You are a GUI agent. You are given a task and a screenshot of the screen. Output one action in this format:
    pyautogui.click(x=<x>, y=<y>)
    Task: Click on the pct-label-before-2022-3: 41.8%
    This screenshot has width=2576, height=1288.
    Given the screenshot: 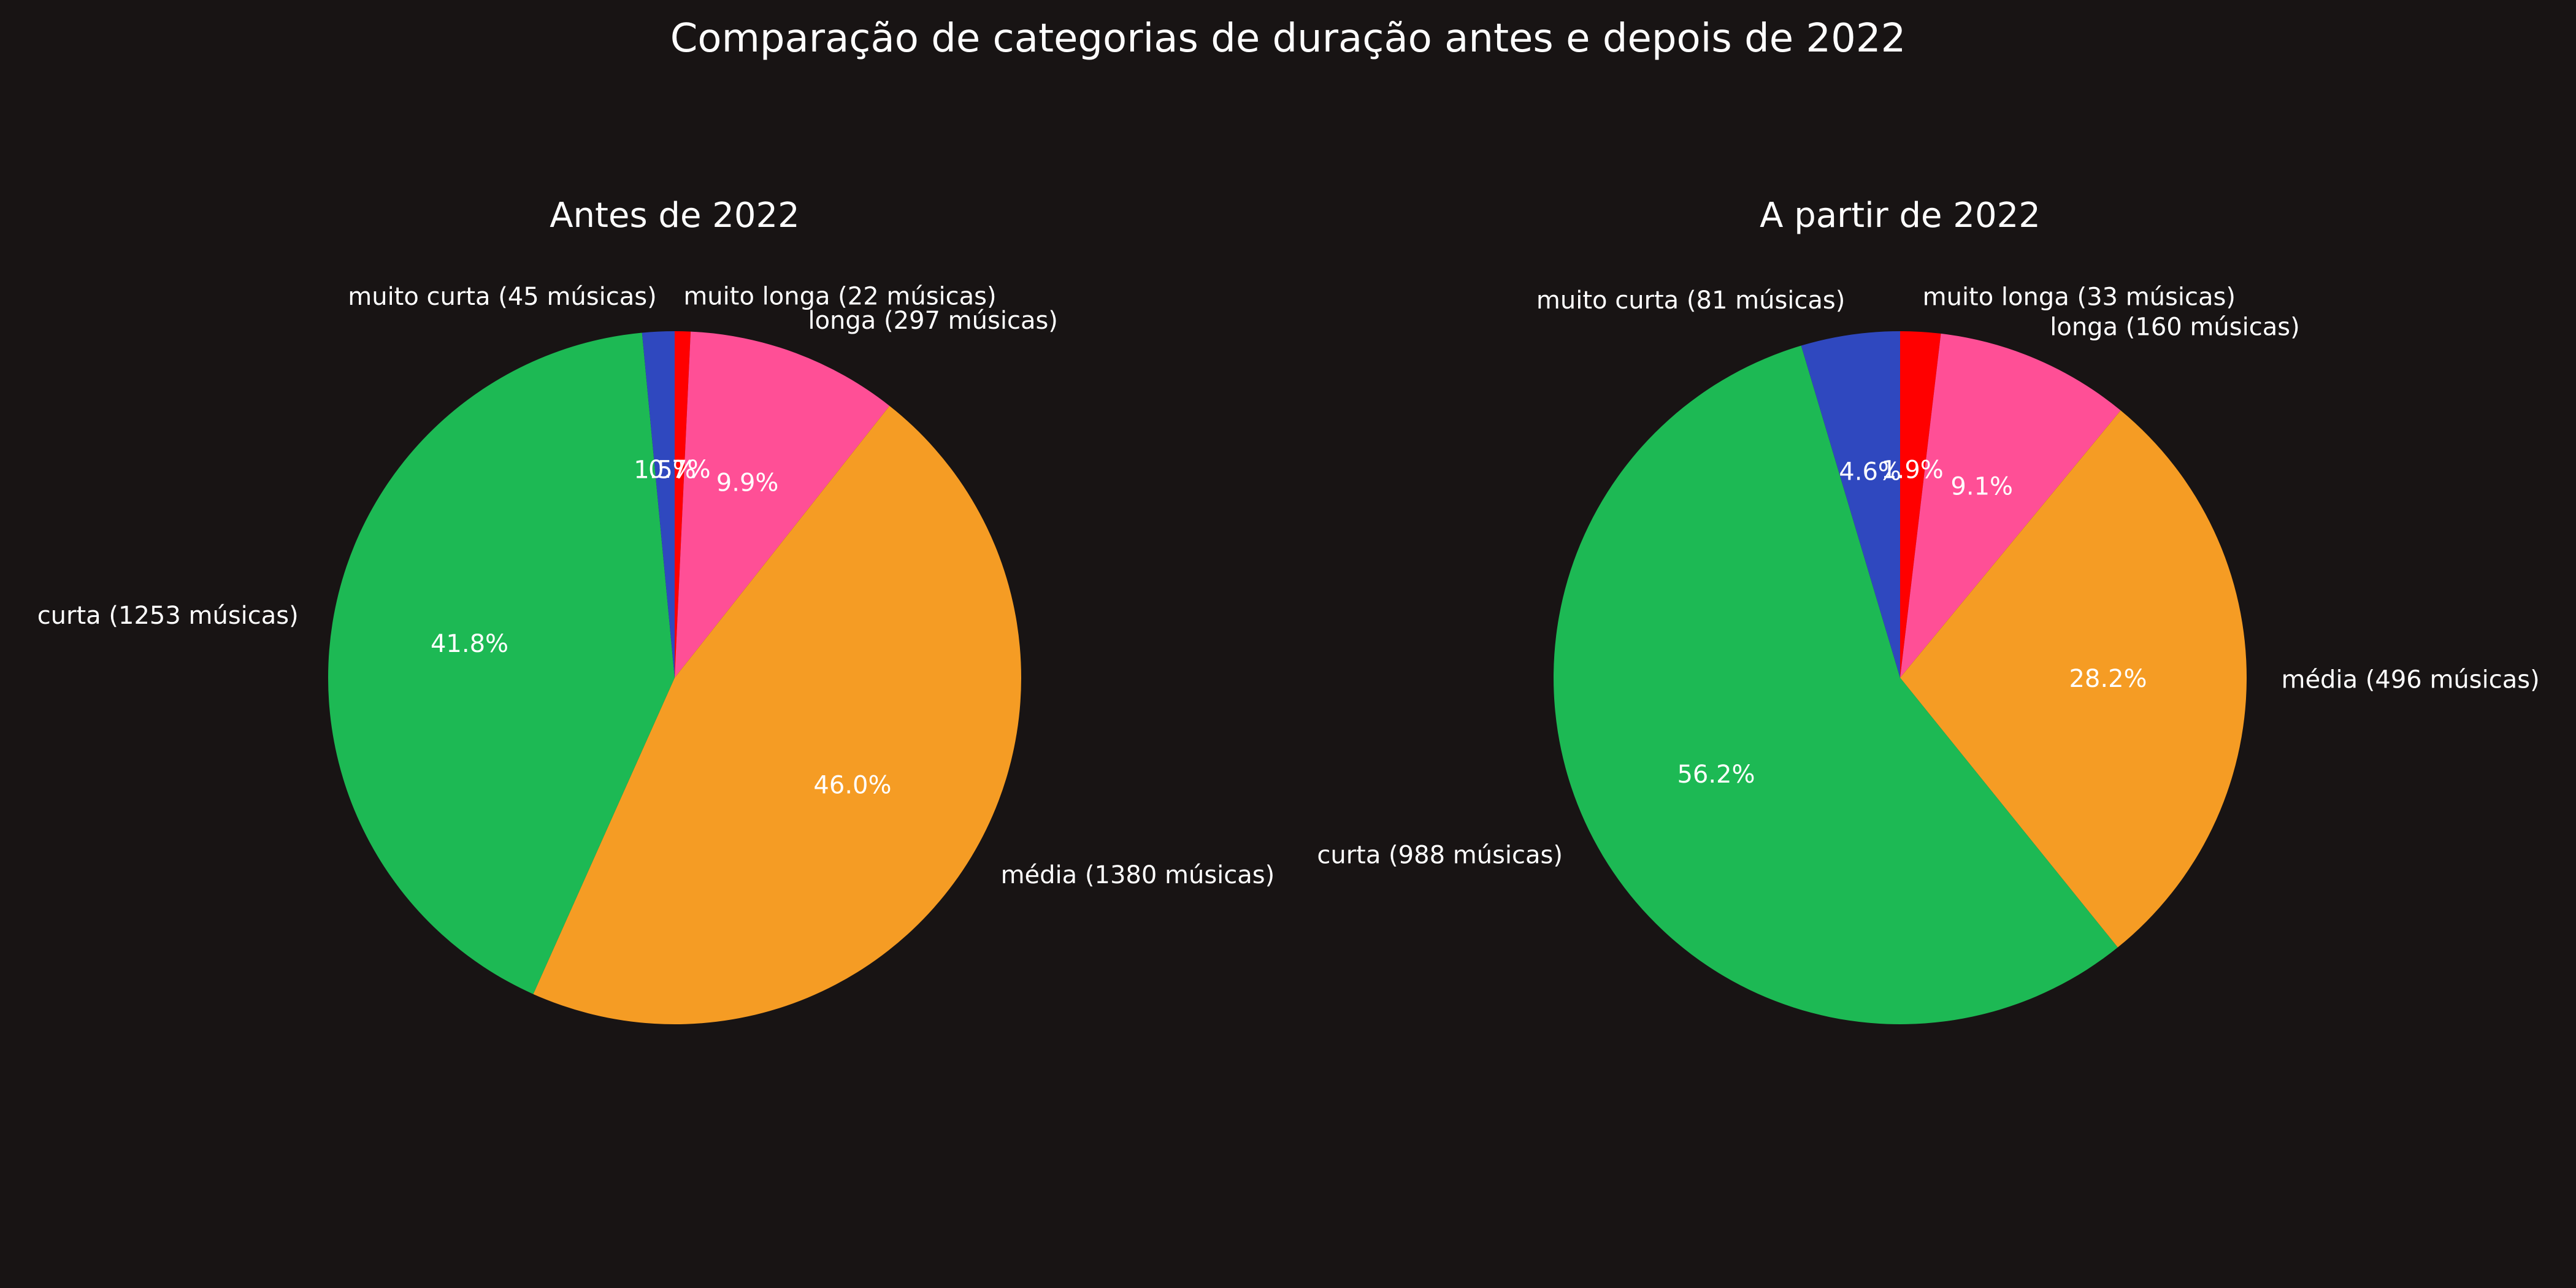 What is the action you would take?
    pyautogui.click(x=469, y=644)
    